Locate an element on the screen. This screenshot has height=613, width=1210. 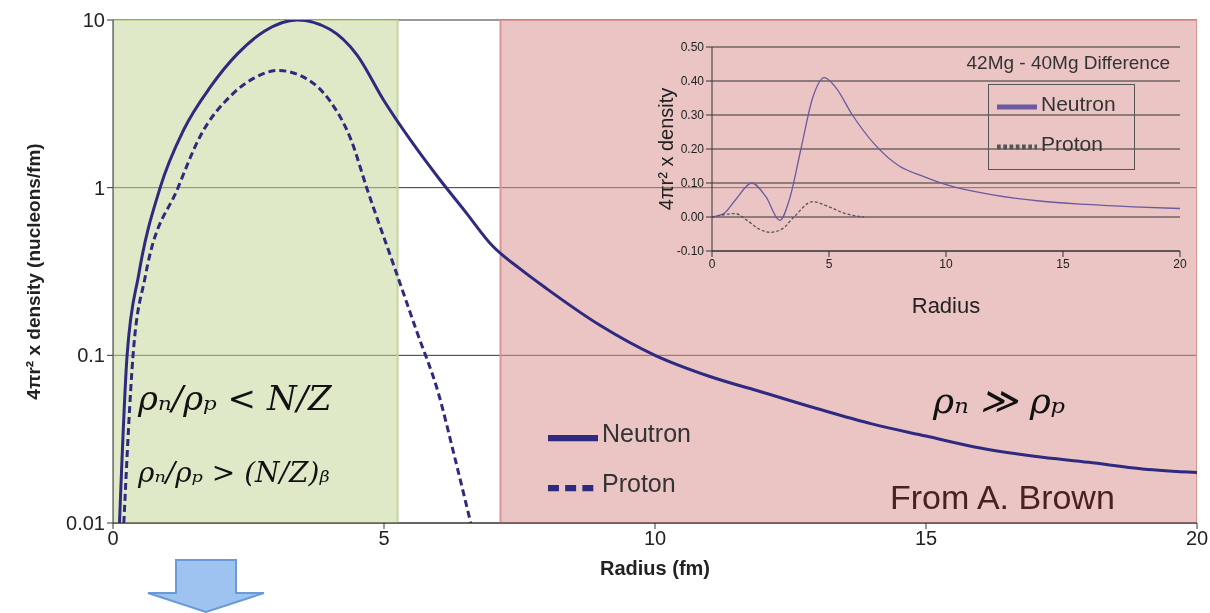
y-tick-label: 0.00 is located at coordinates (692, 217).